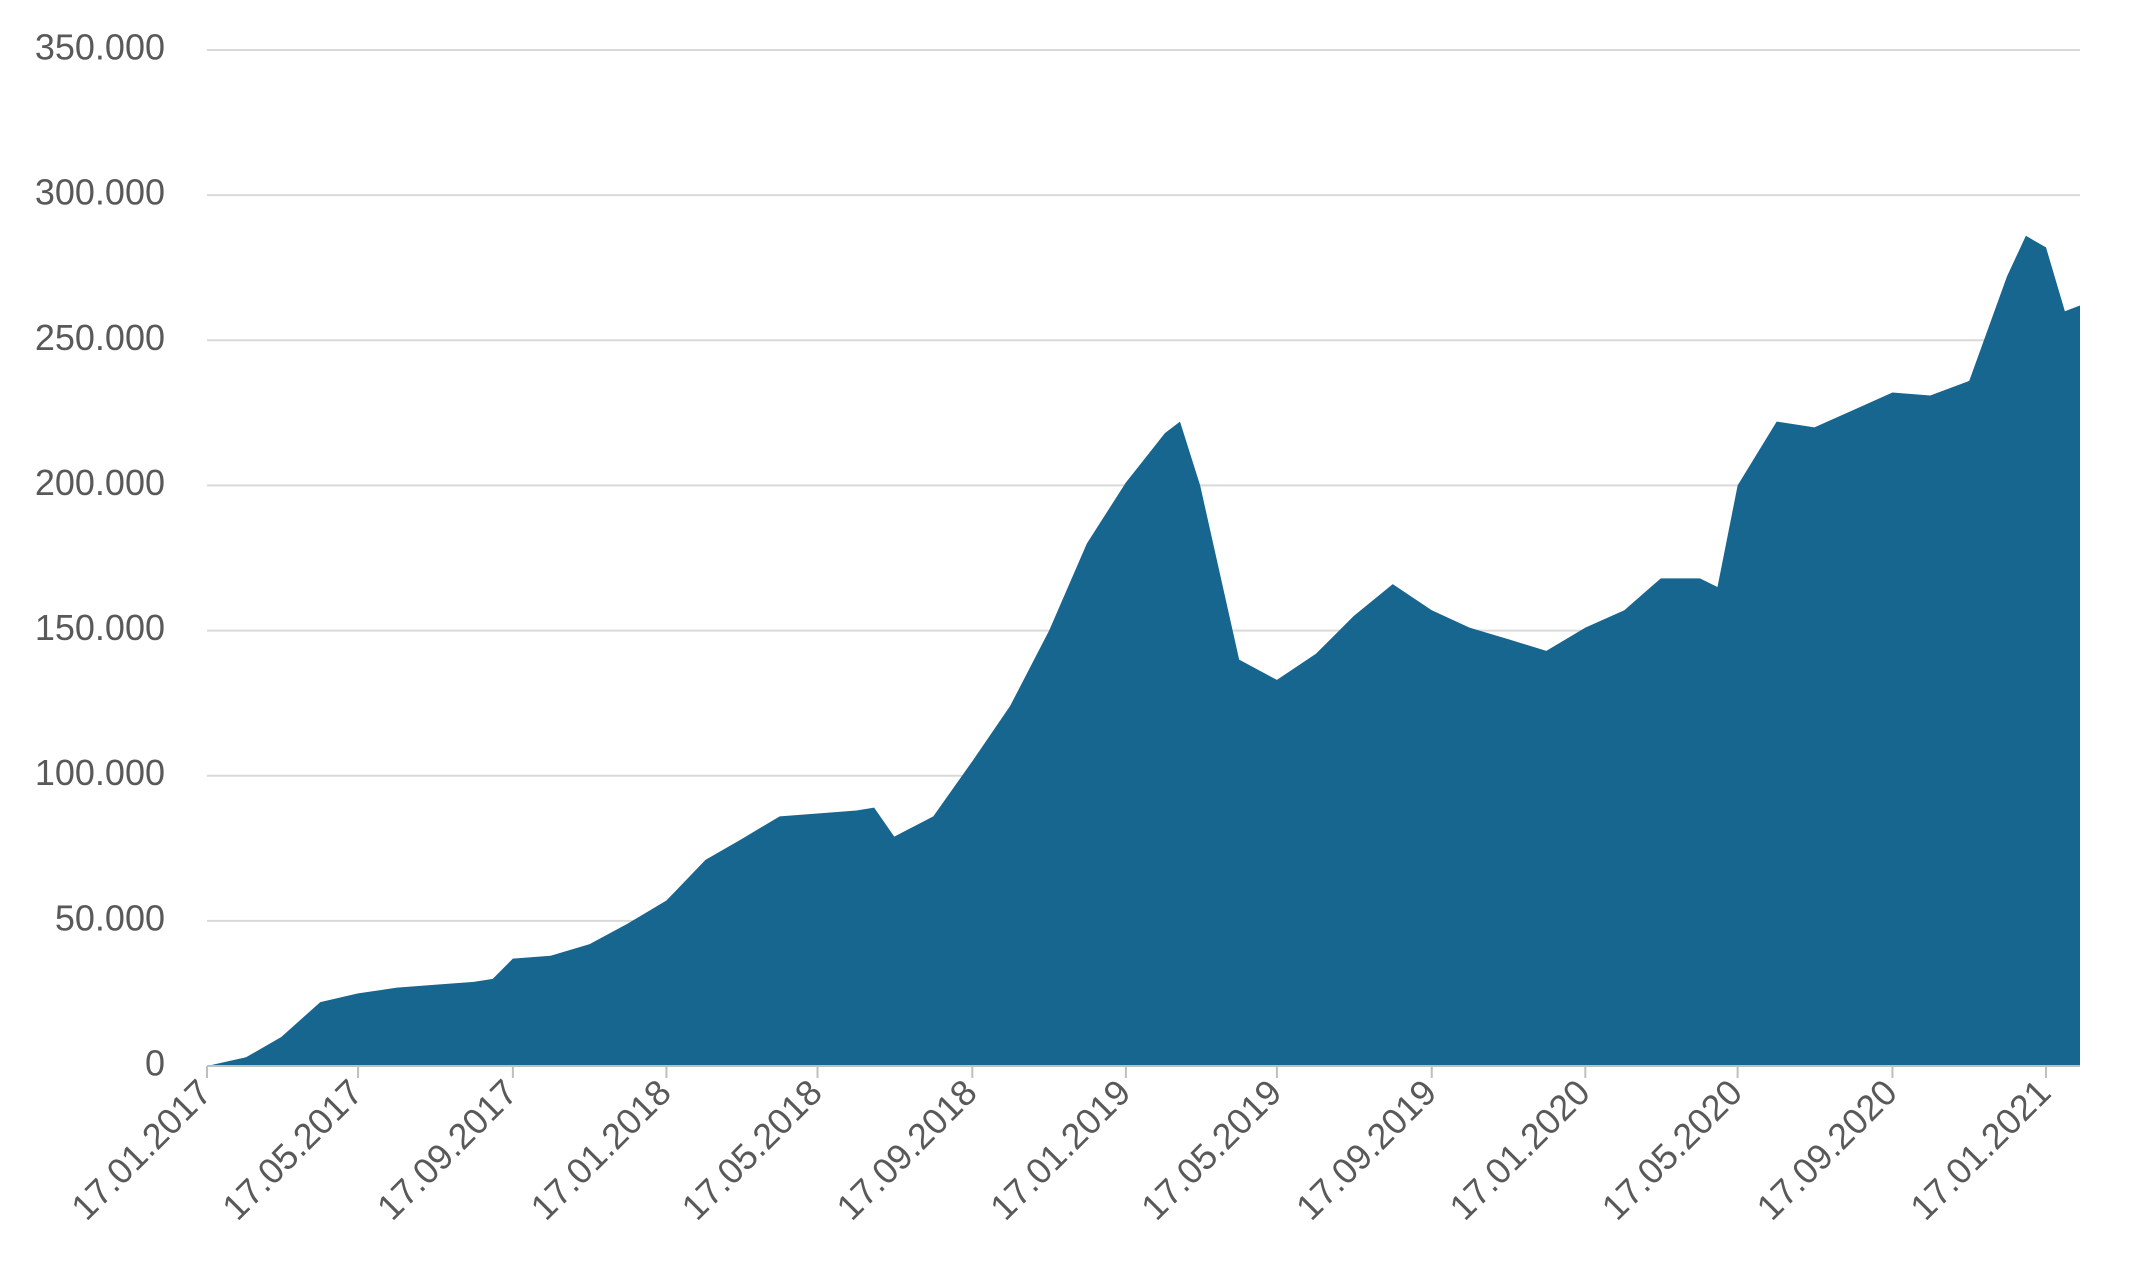  I want to click on x-tick-label: 17.01.2018, so click(600, 1149).